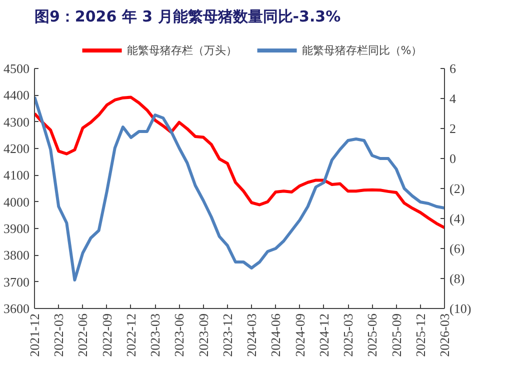  Describe the element at coordinates (453, 68) in the screenshot. I see `y2-tick-label: 6` at that location.